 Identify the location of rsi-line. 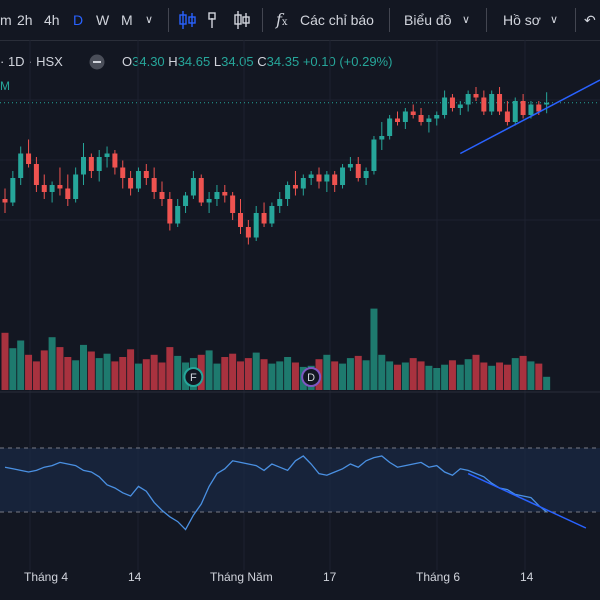
(276, 493).